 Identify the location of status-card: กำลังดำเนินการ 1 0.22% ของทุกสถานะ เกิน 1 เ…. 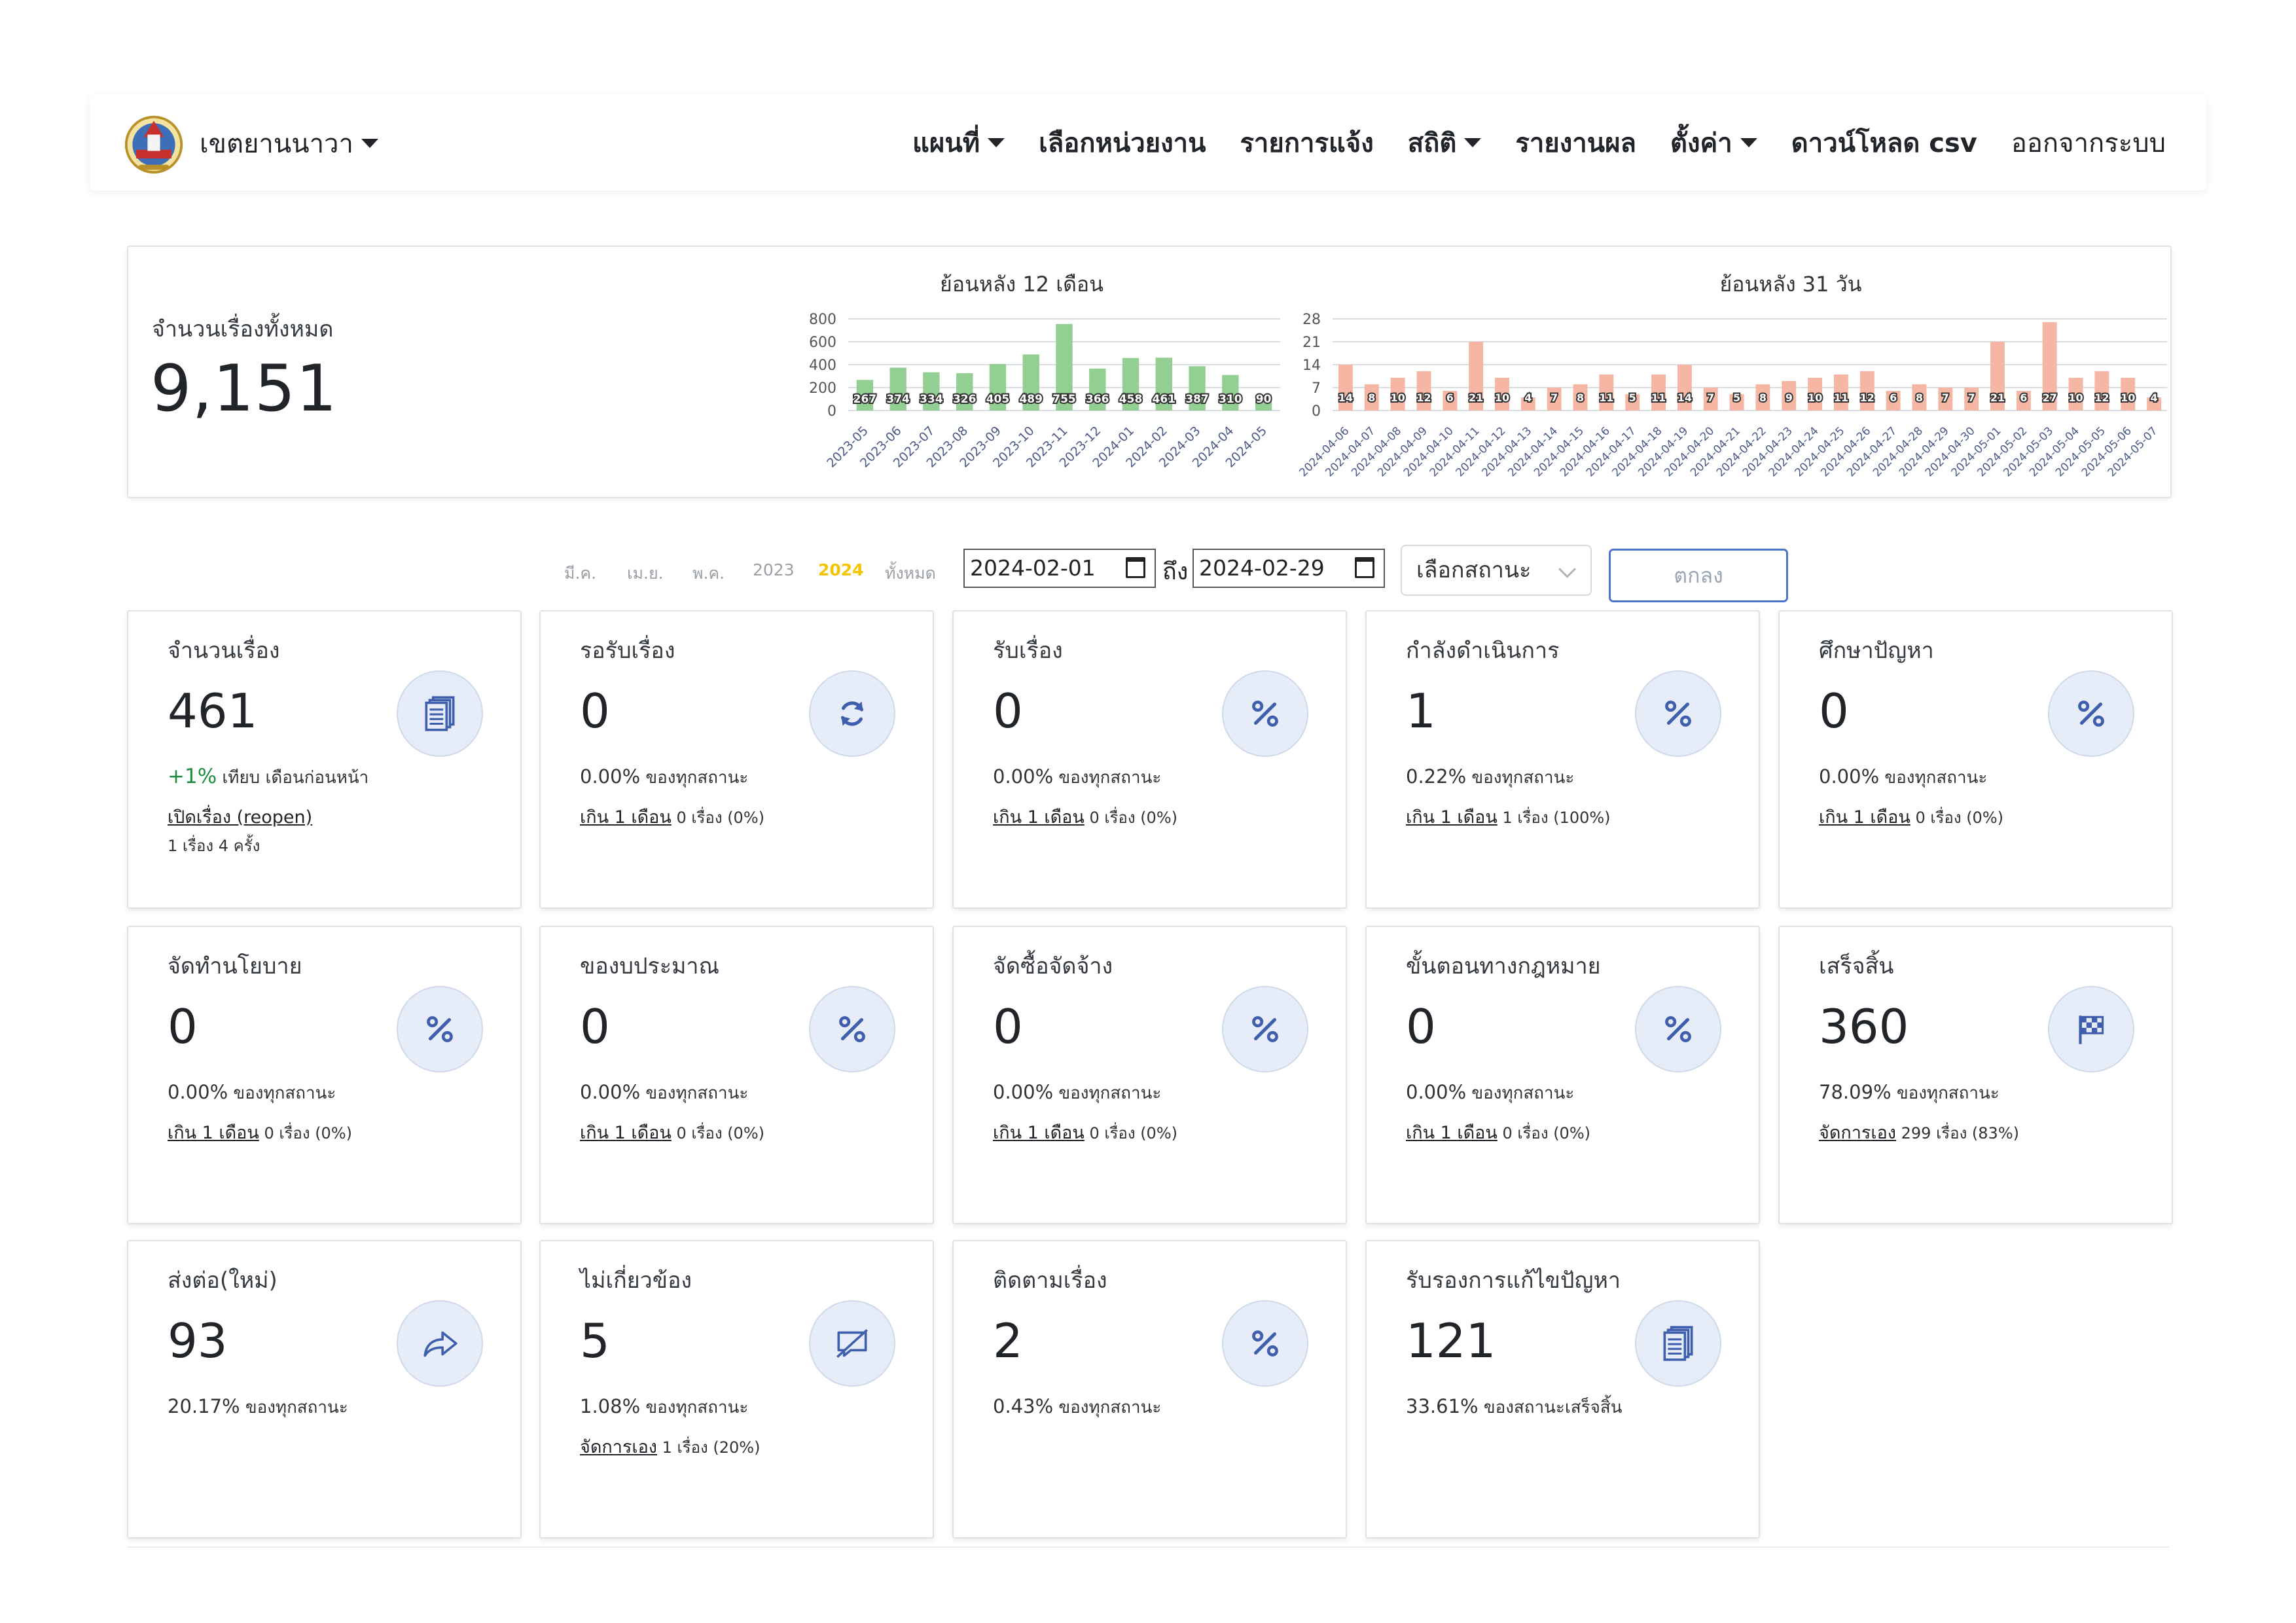
(1562, 759).